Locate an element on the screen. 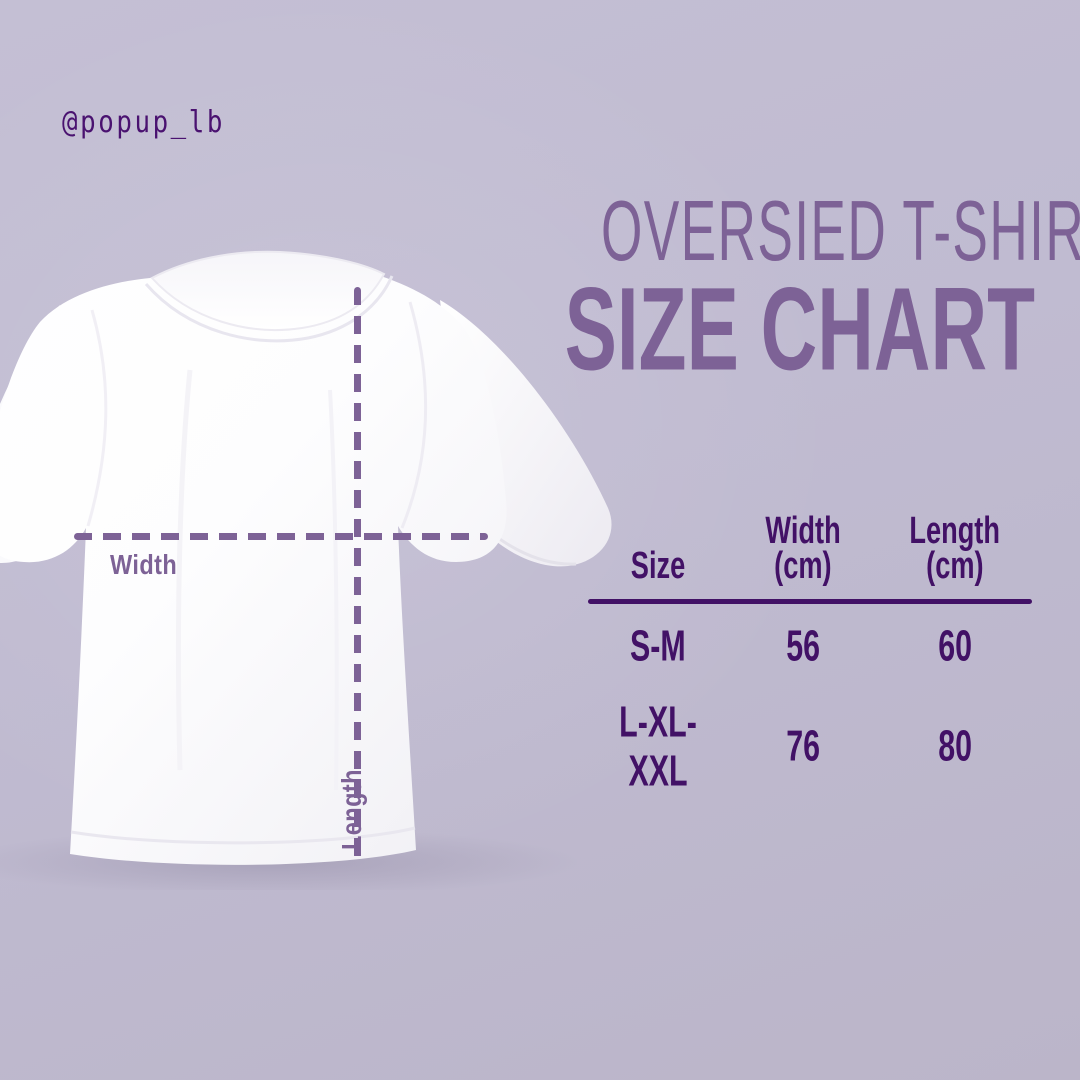  header-size: Size is located at coordinates (658, 557).